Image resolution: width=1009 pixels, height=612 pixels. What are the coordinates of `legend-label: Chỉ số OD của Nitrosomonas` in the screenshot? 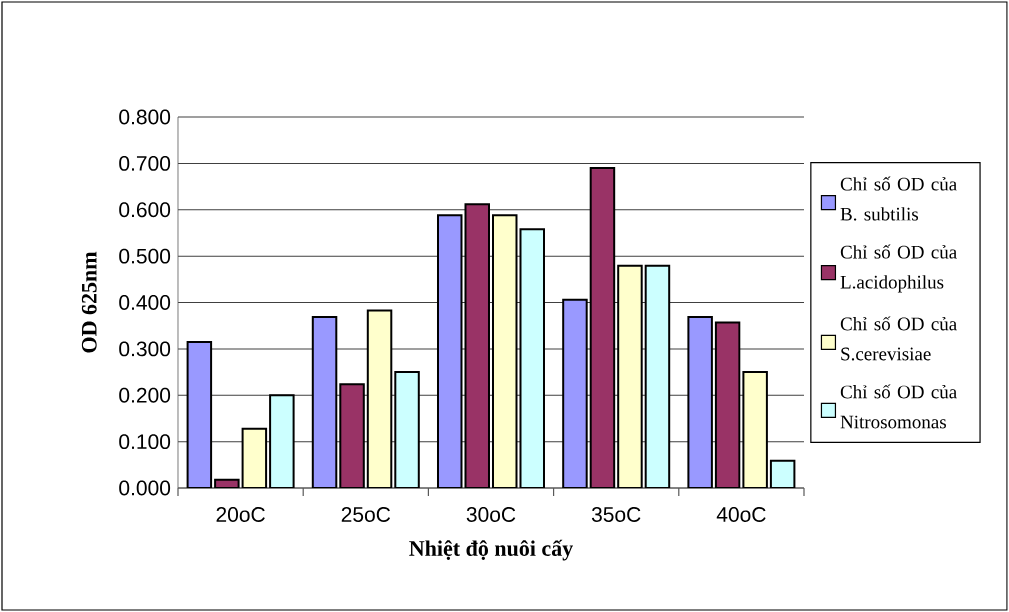 It's located at (898, 406).